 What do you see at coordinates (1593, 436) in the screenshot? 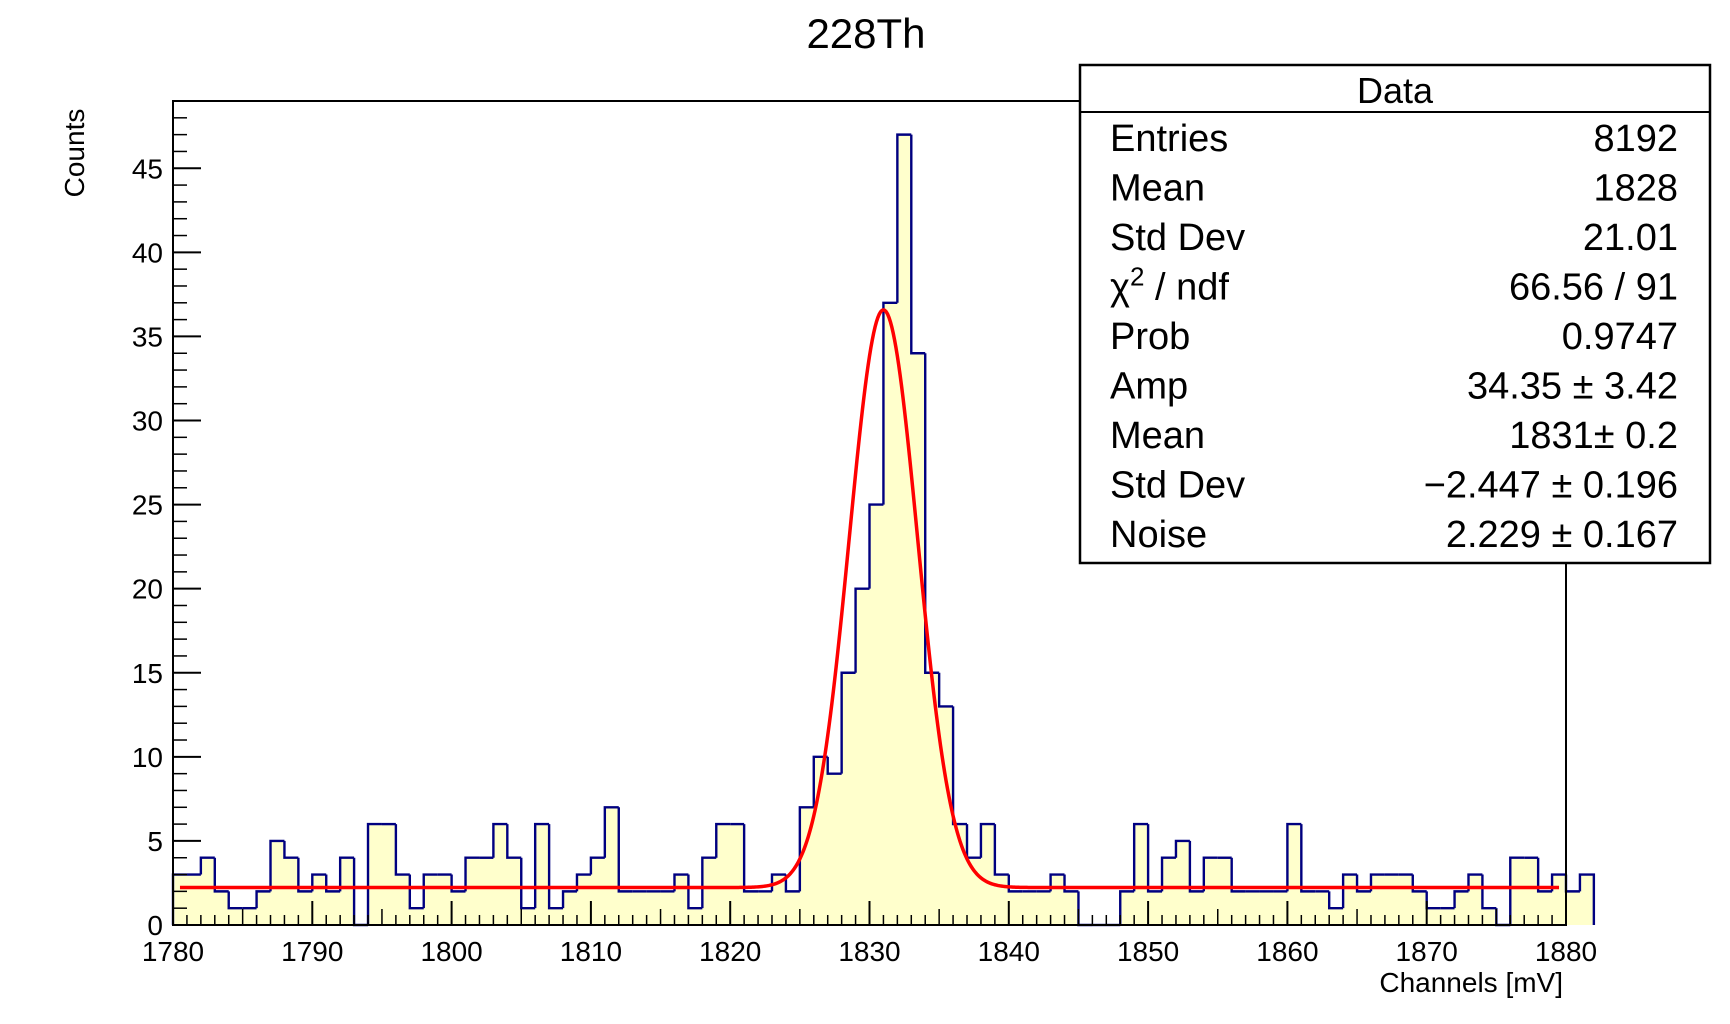
I see `stats-row-value: 1831± 0.2` at bounding box center [1593, 436].